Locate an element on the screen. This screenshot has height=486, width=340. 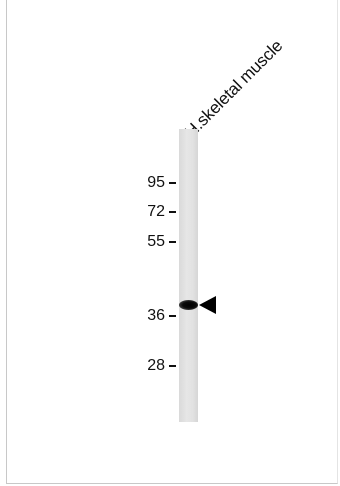
marker-55: 55 is located at coordinates (143, 242).